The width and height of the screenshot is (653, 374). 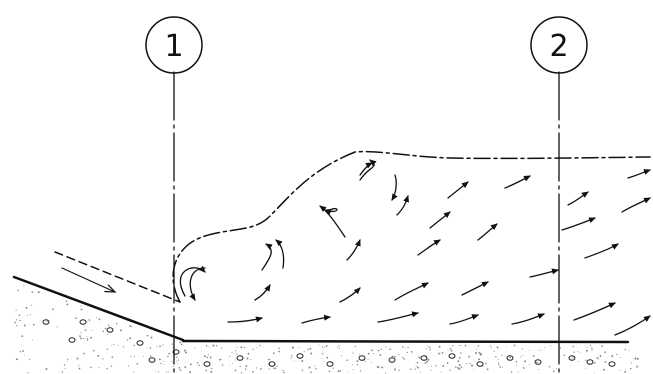 I want to click on incoming-flow-arrow, so click(x=88, y=279).